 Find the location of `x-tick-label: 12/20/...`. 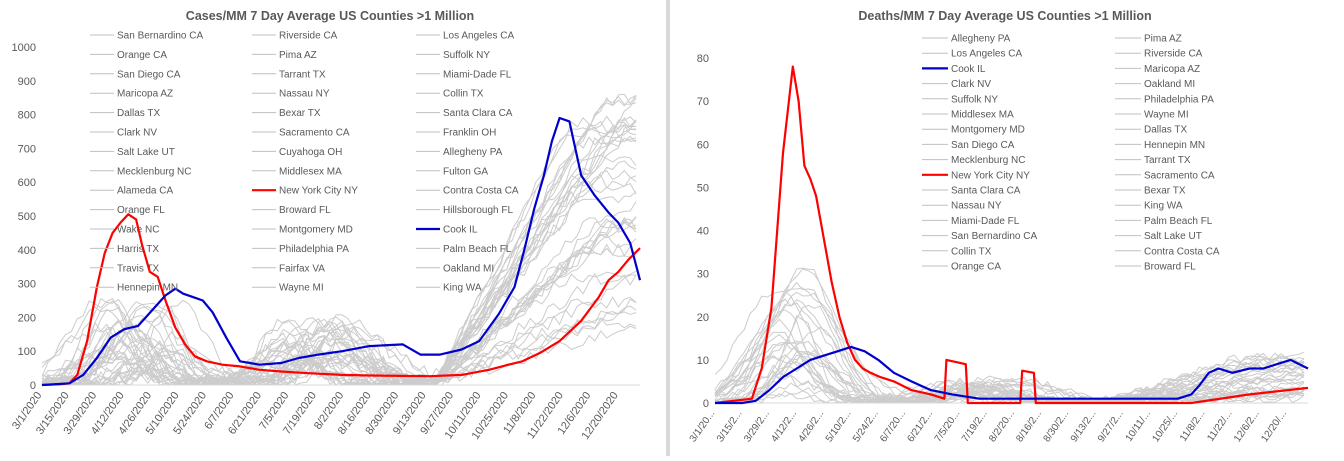

x-tick-label: 12/20/... is located at coordinates (1274, 426).